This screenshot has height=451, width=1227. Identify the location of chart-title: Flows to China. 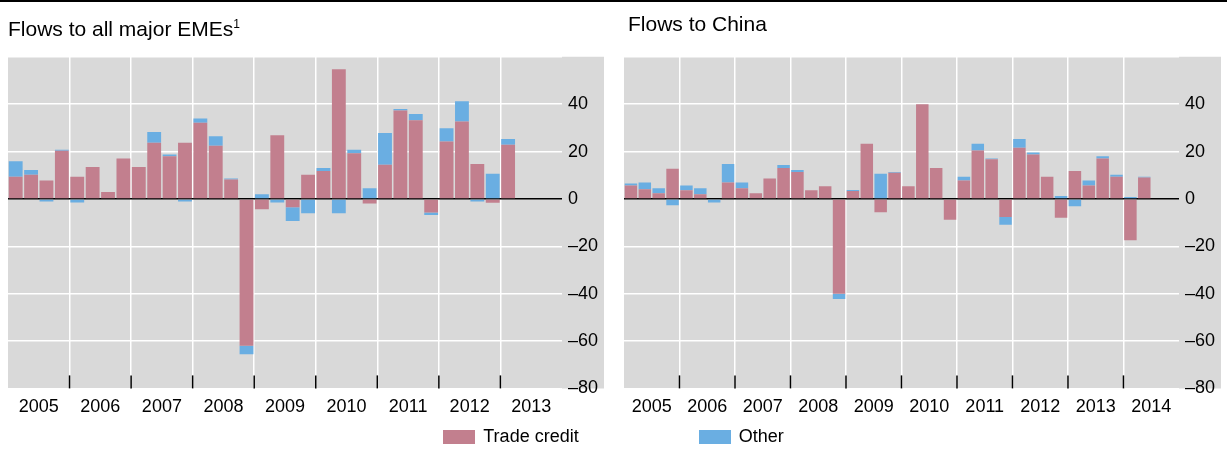
(697, 24).